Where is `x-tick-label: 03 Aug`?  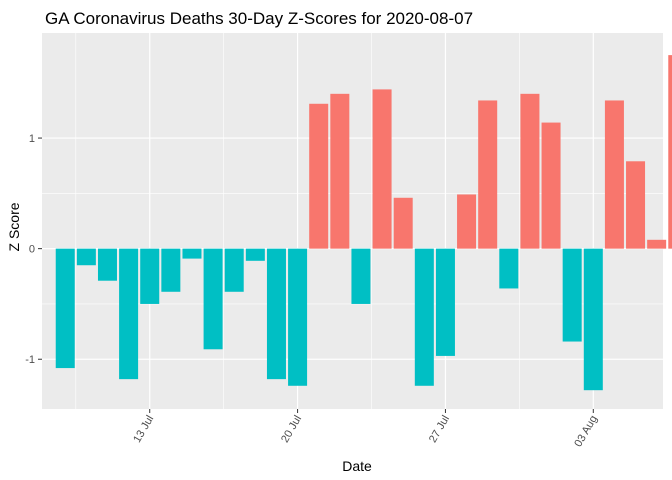
x-tick-label: 03 Aug is located at coordinates (586, 432).